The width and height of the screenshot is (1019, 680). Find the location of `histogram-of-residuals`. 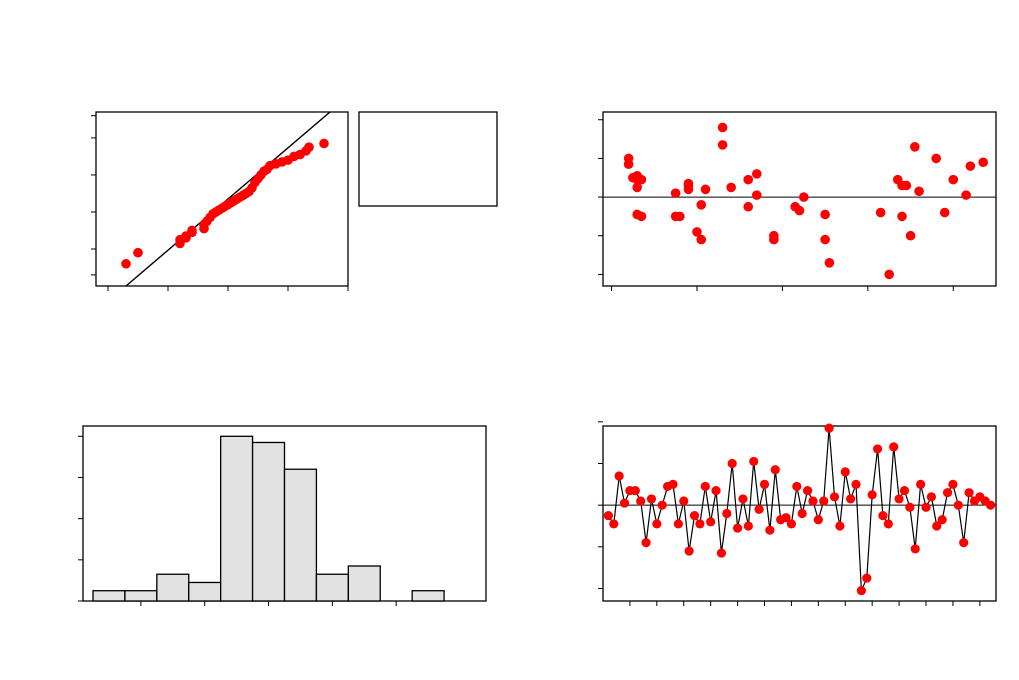

histogram-of-residuals is located at coordinates (282, 515).